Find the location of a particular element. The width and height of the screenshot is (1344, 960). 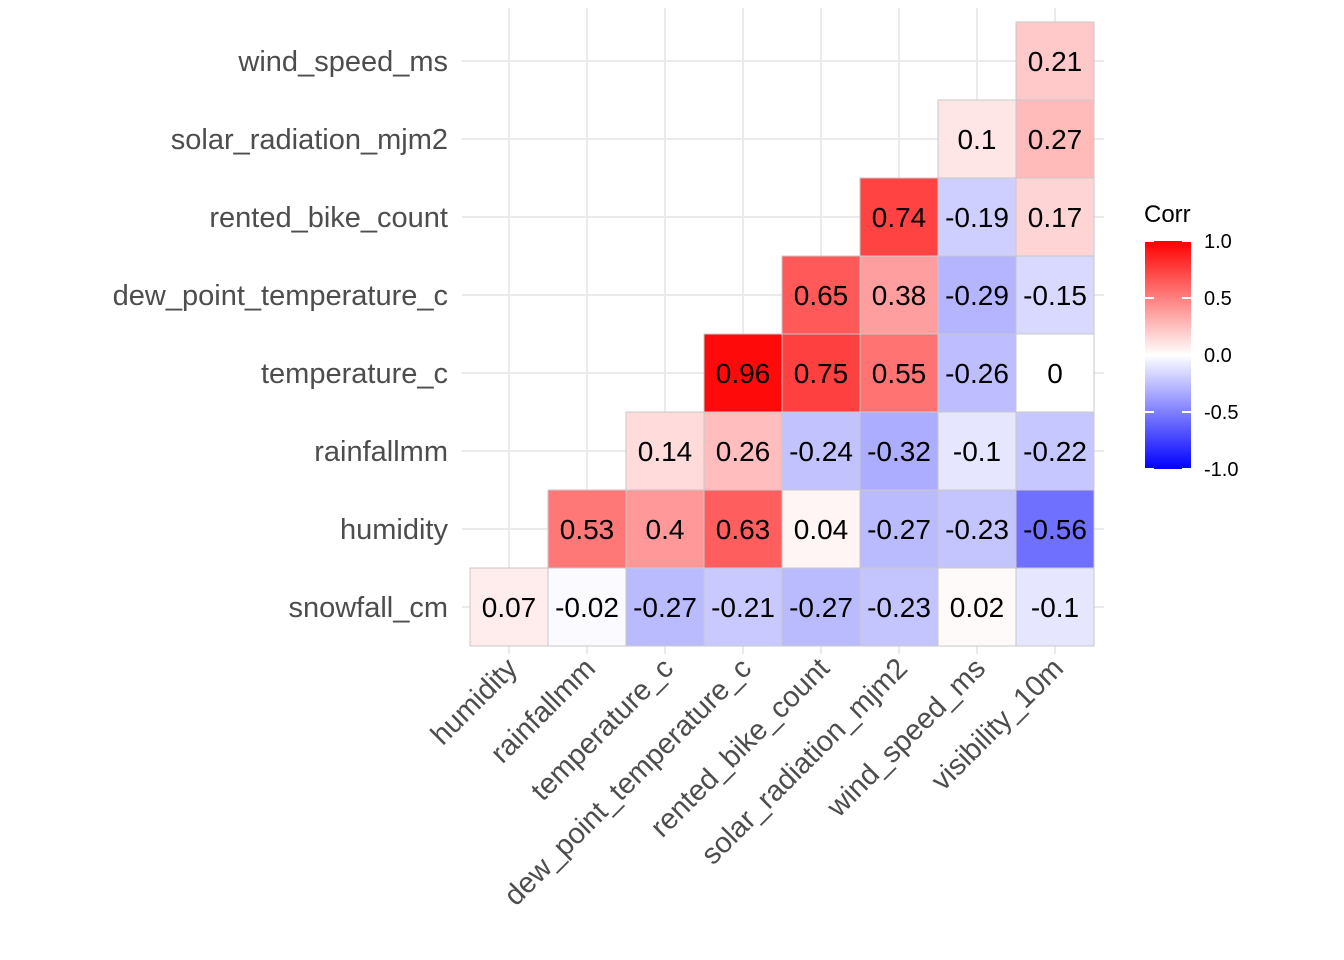

cell-value-label: -0.32 is located at coordinates (899, 451).